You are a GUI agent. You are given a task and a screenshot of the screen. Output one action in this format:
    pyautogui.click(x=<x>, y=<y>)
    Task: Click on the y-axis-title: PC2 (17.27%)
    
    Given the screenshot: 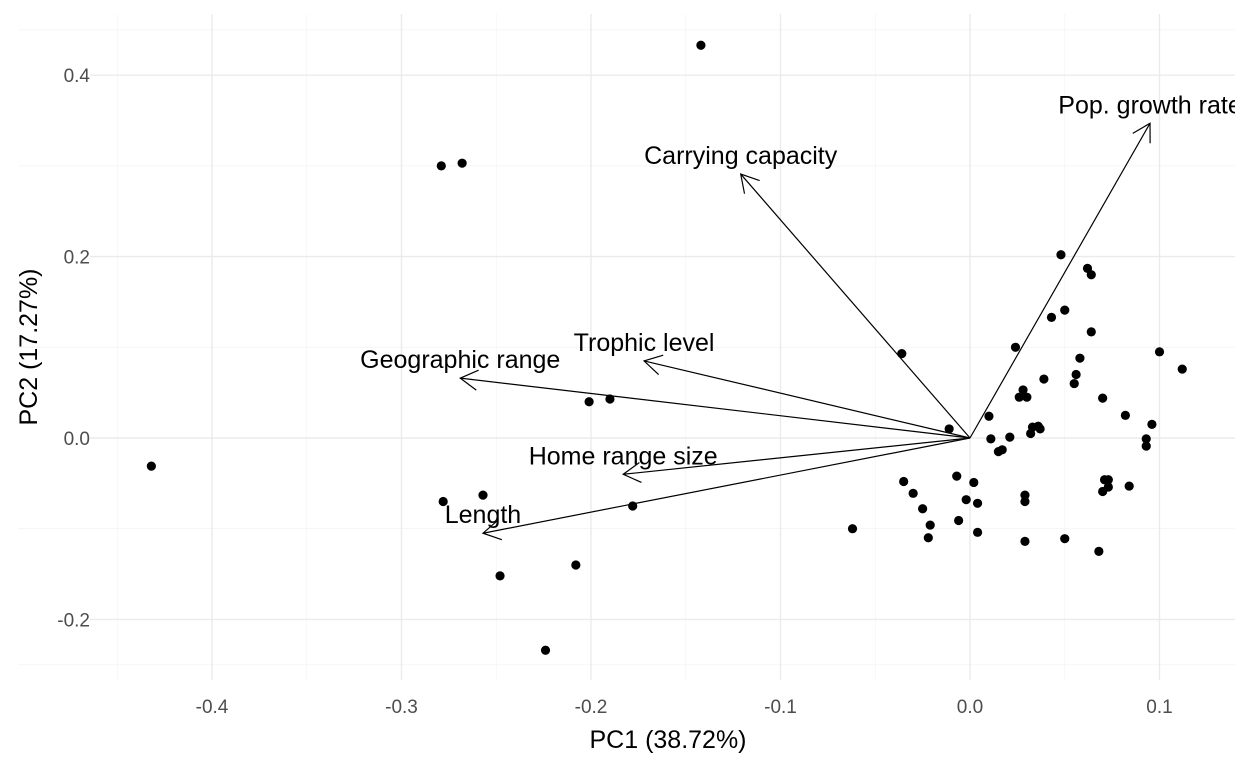 What is the action you would take?
    pyautogui.click(x=29, y=346)
    